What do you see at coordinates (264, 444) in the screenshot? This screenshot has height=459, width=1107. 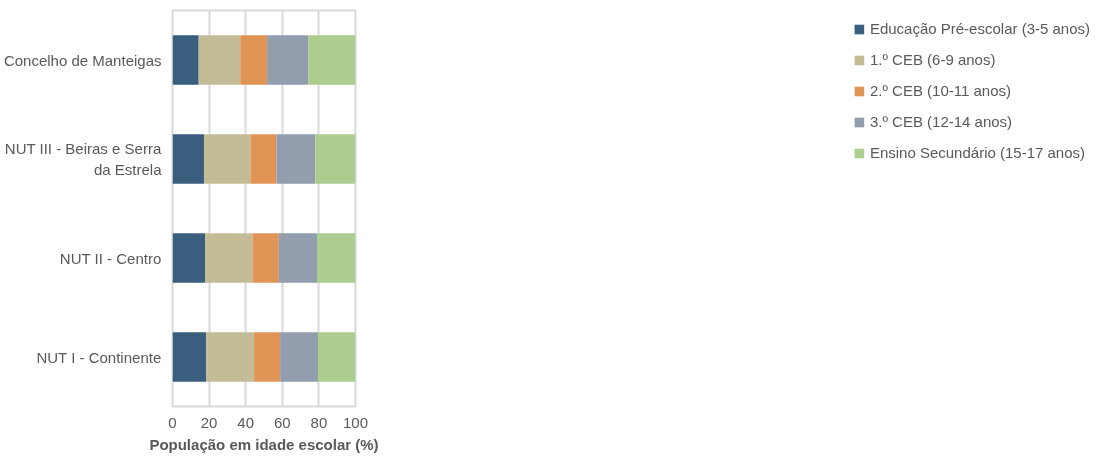 I see `x-axis-title: População em idade escolar (%)` at bounding box center [264, 444].